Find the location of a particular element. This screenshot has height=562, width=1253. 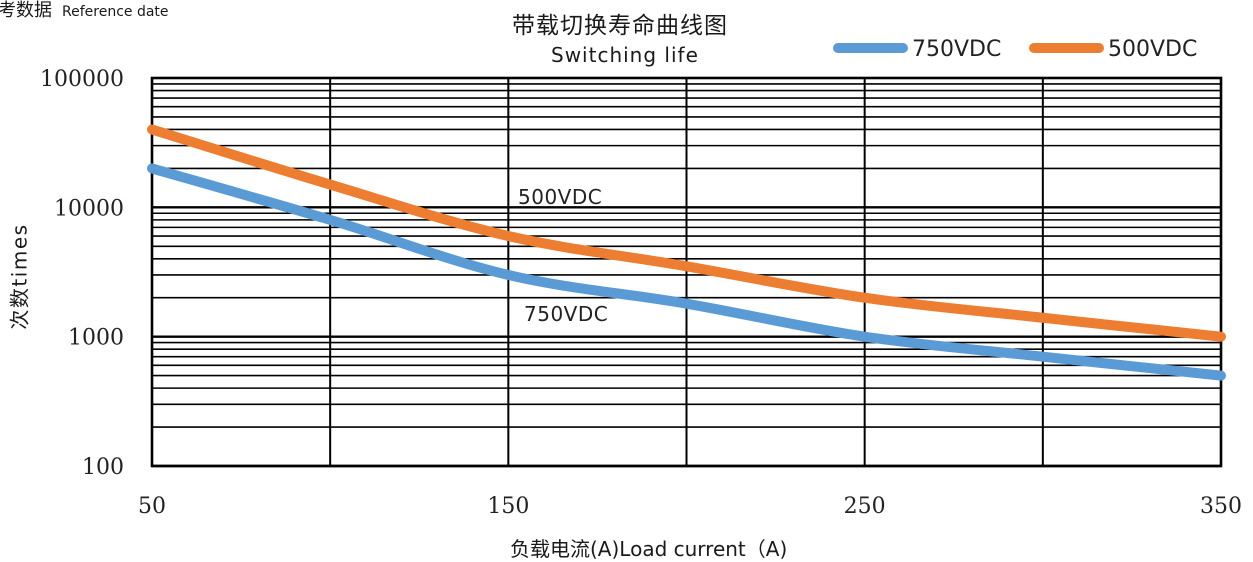

legend-label: 750VDC is located at coordinates (956, 49).